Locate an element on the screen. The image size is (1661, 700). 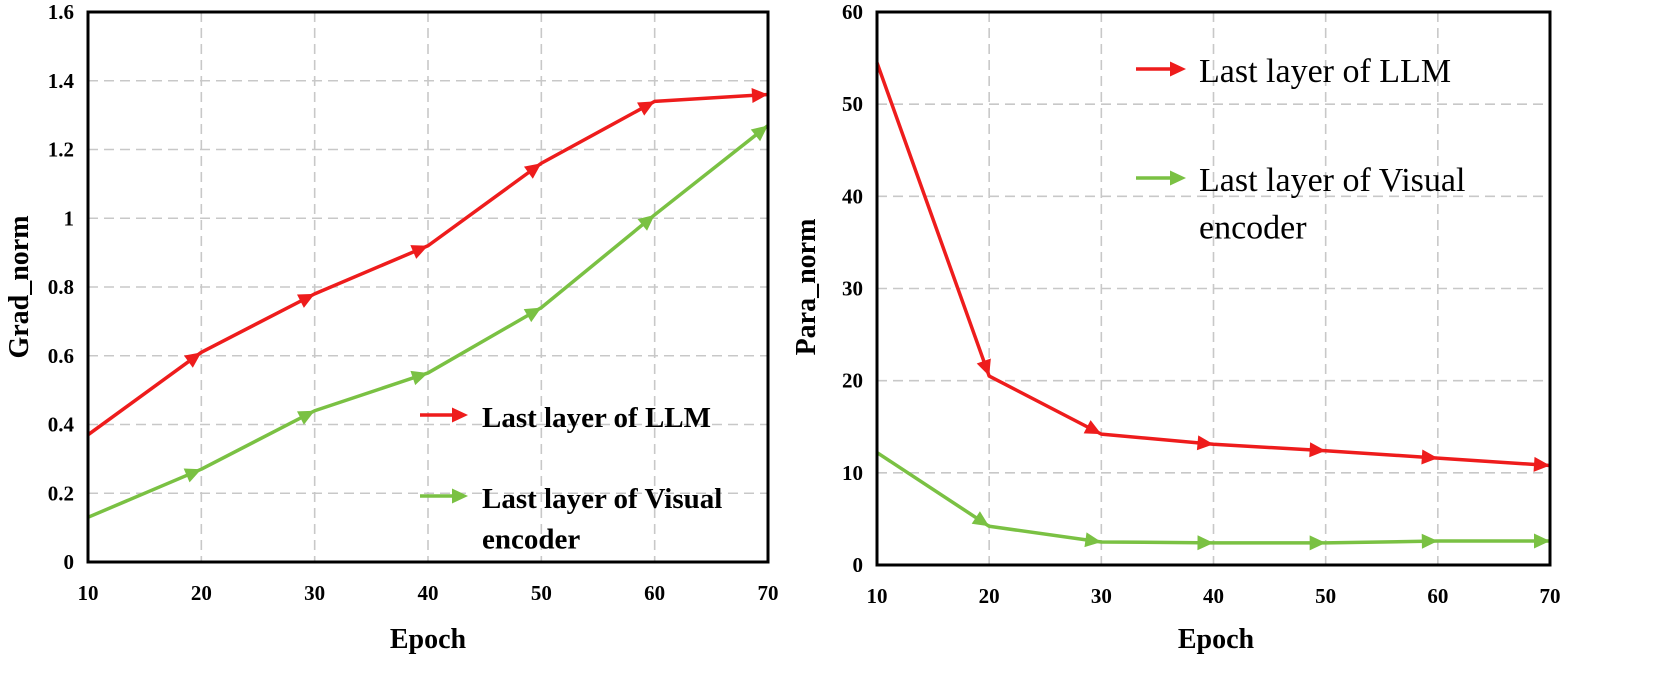
y-tick-label: 0.4 is located at coordinates (61, 425).